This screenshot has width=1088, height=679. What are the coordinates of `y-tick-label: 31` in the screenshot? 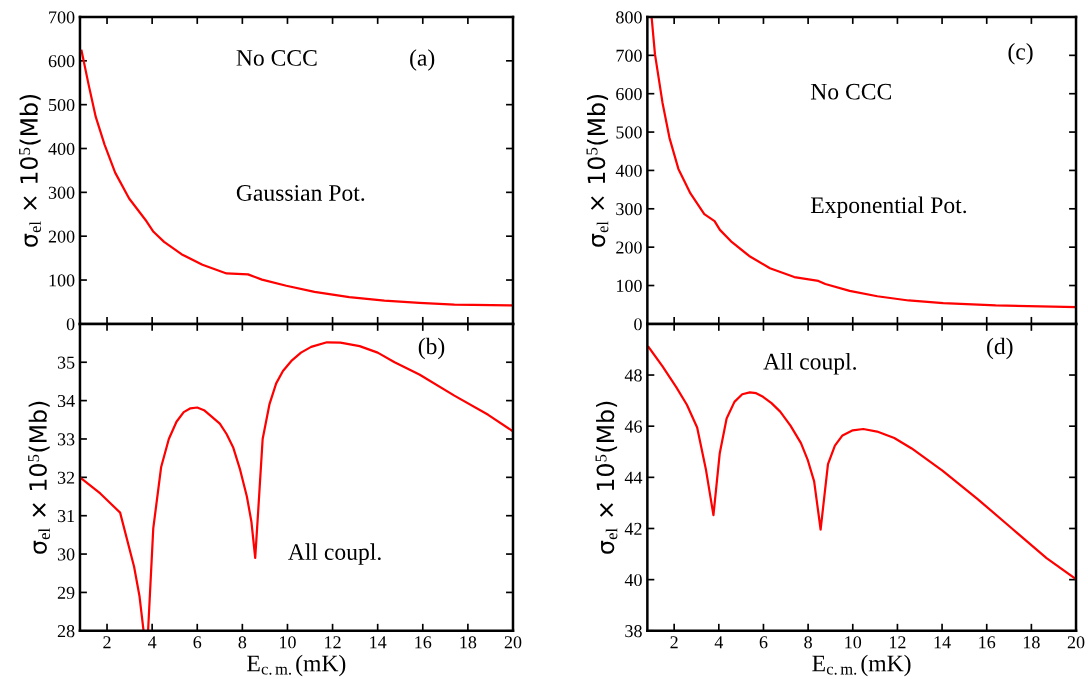 It's located at (66, 516).